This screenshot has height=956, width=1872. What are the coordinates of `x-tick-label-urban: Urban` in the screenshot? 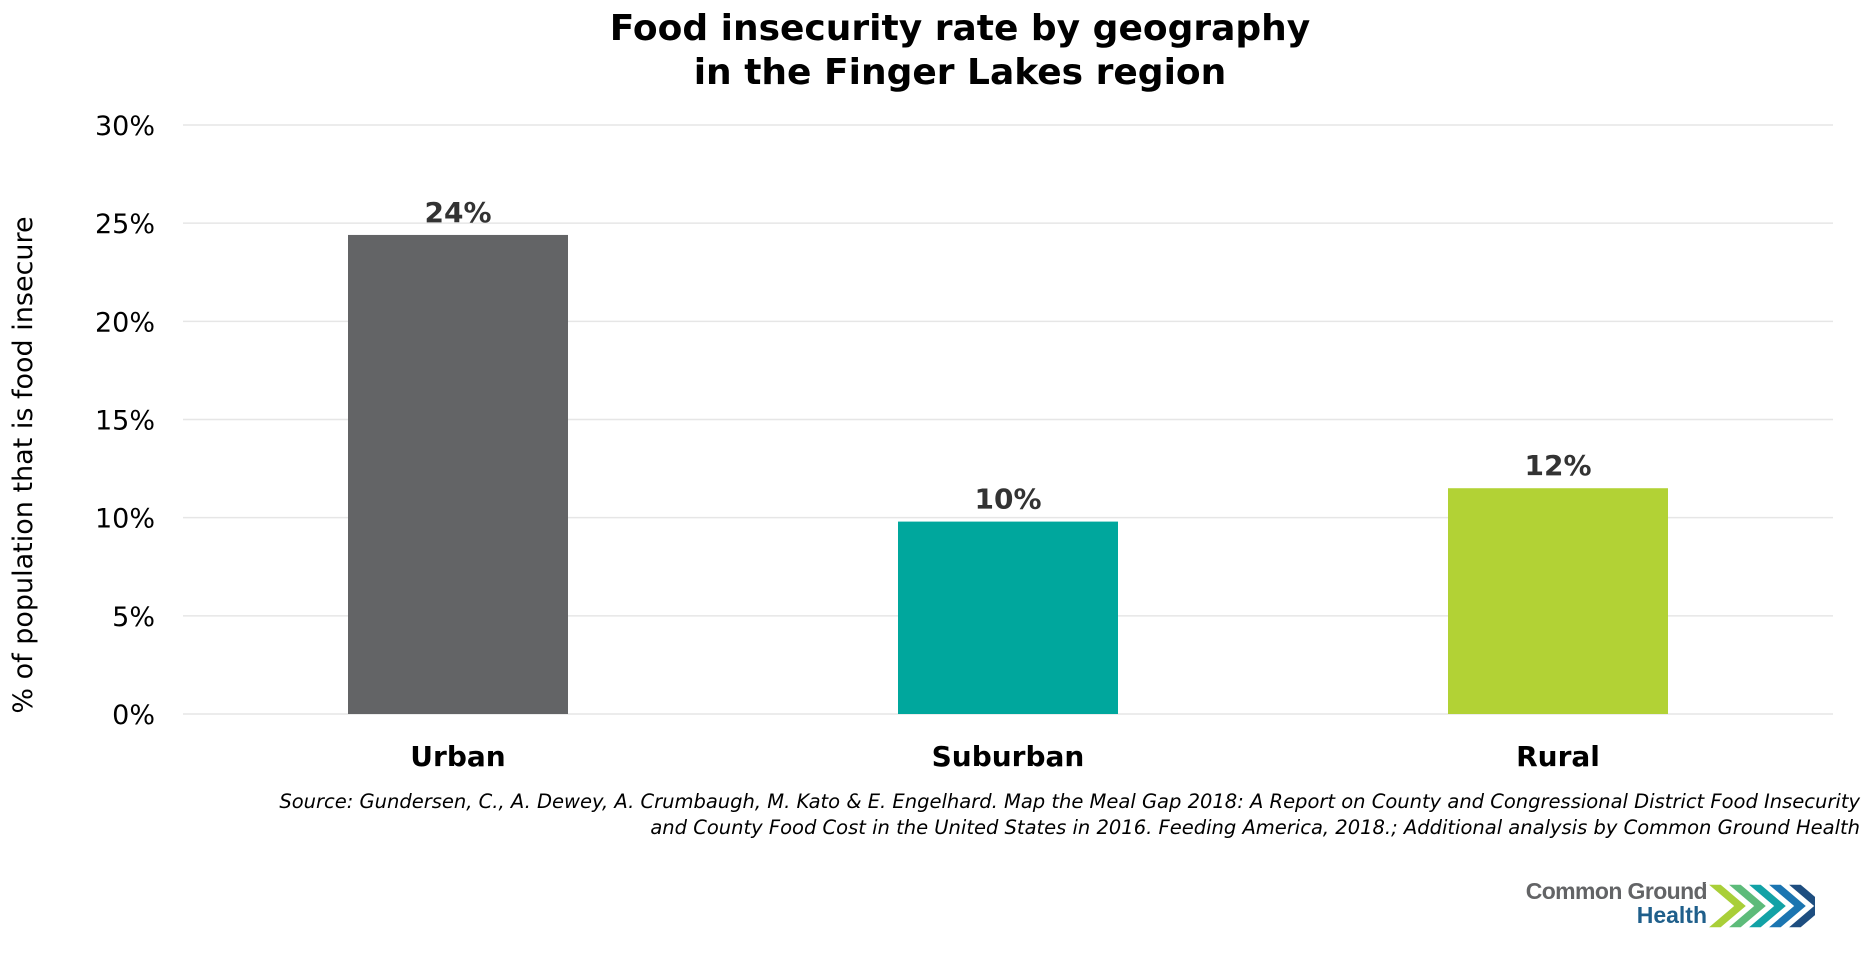 It's located at (457, 756).